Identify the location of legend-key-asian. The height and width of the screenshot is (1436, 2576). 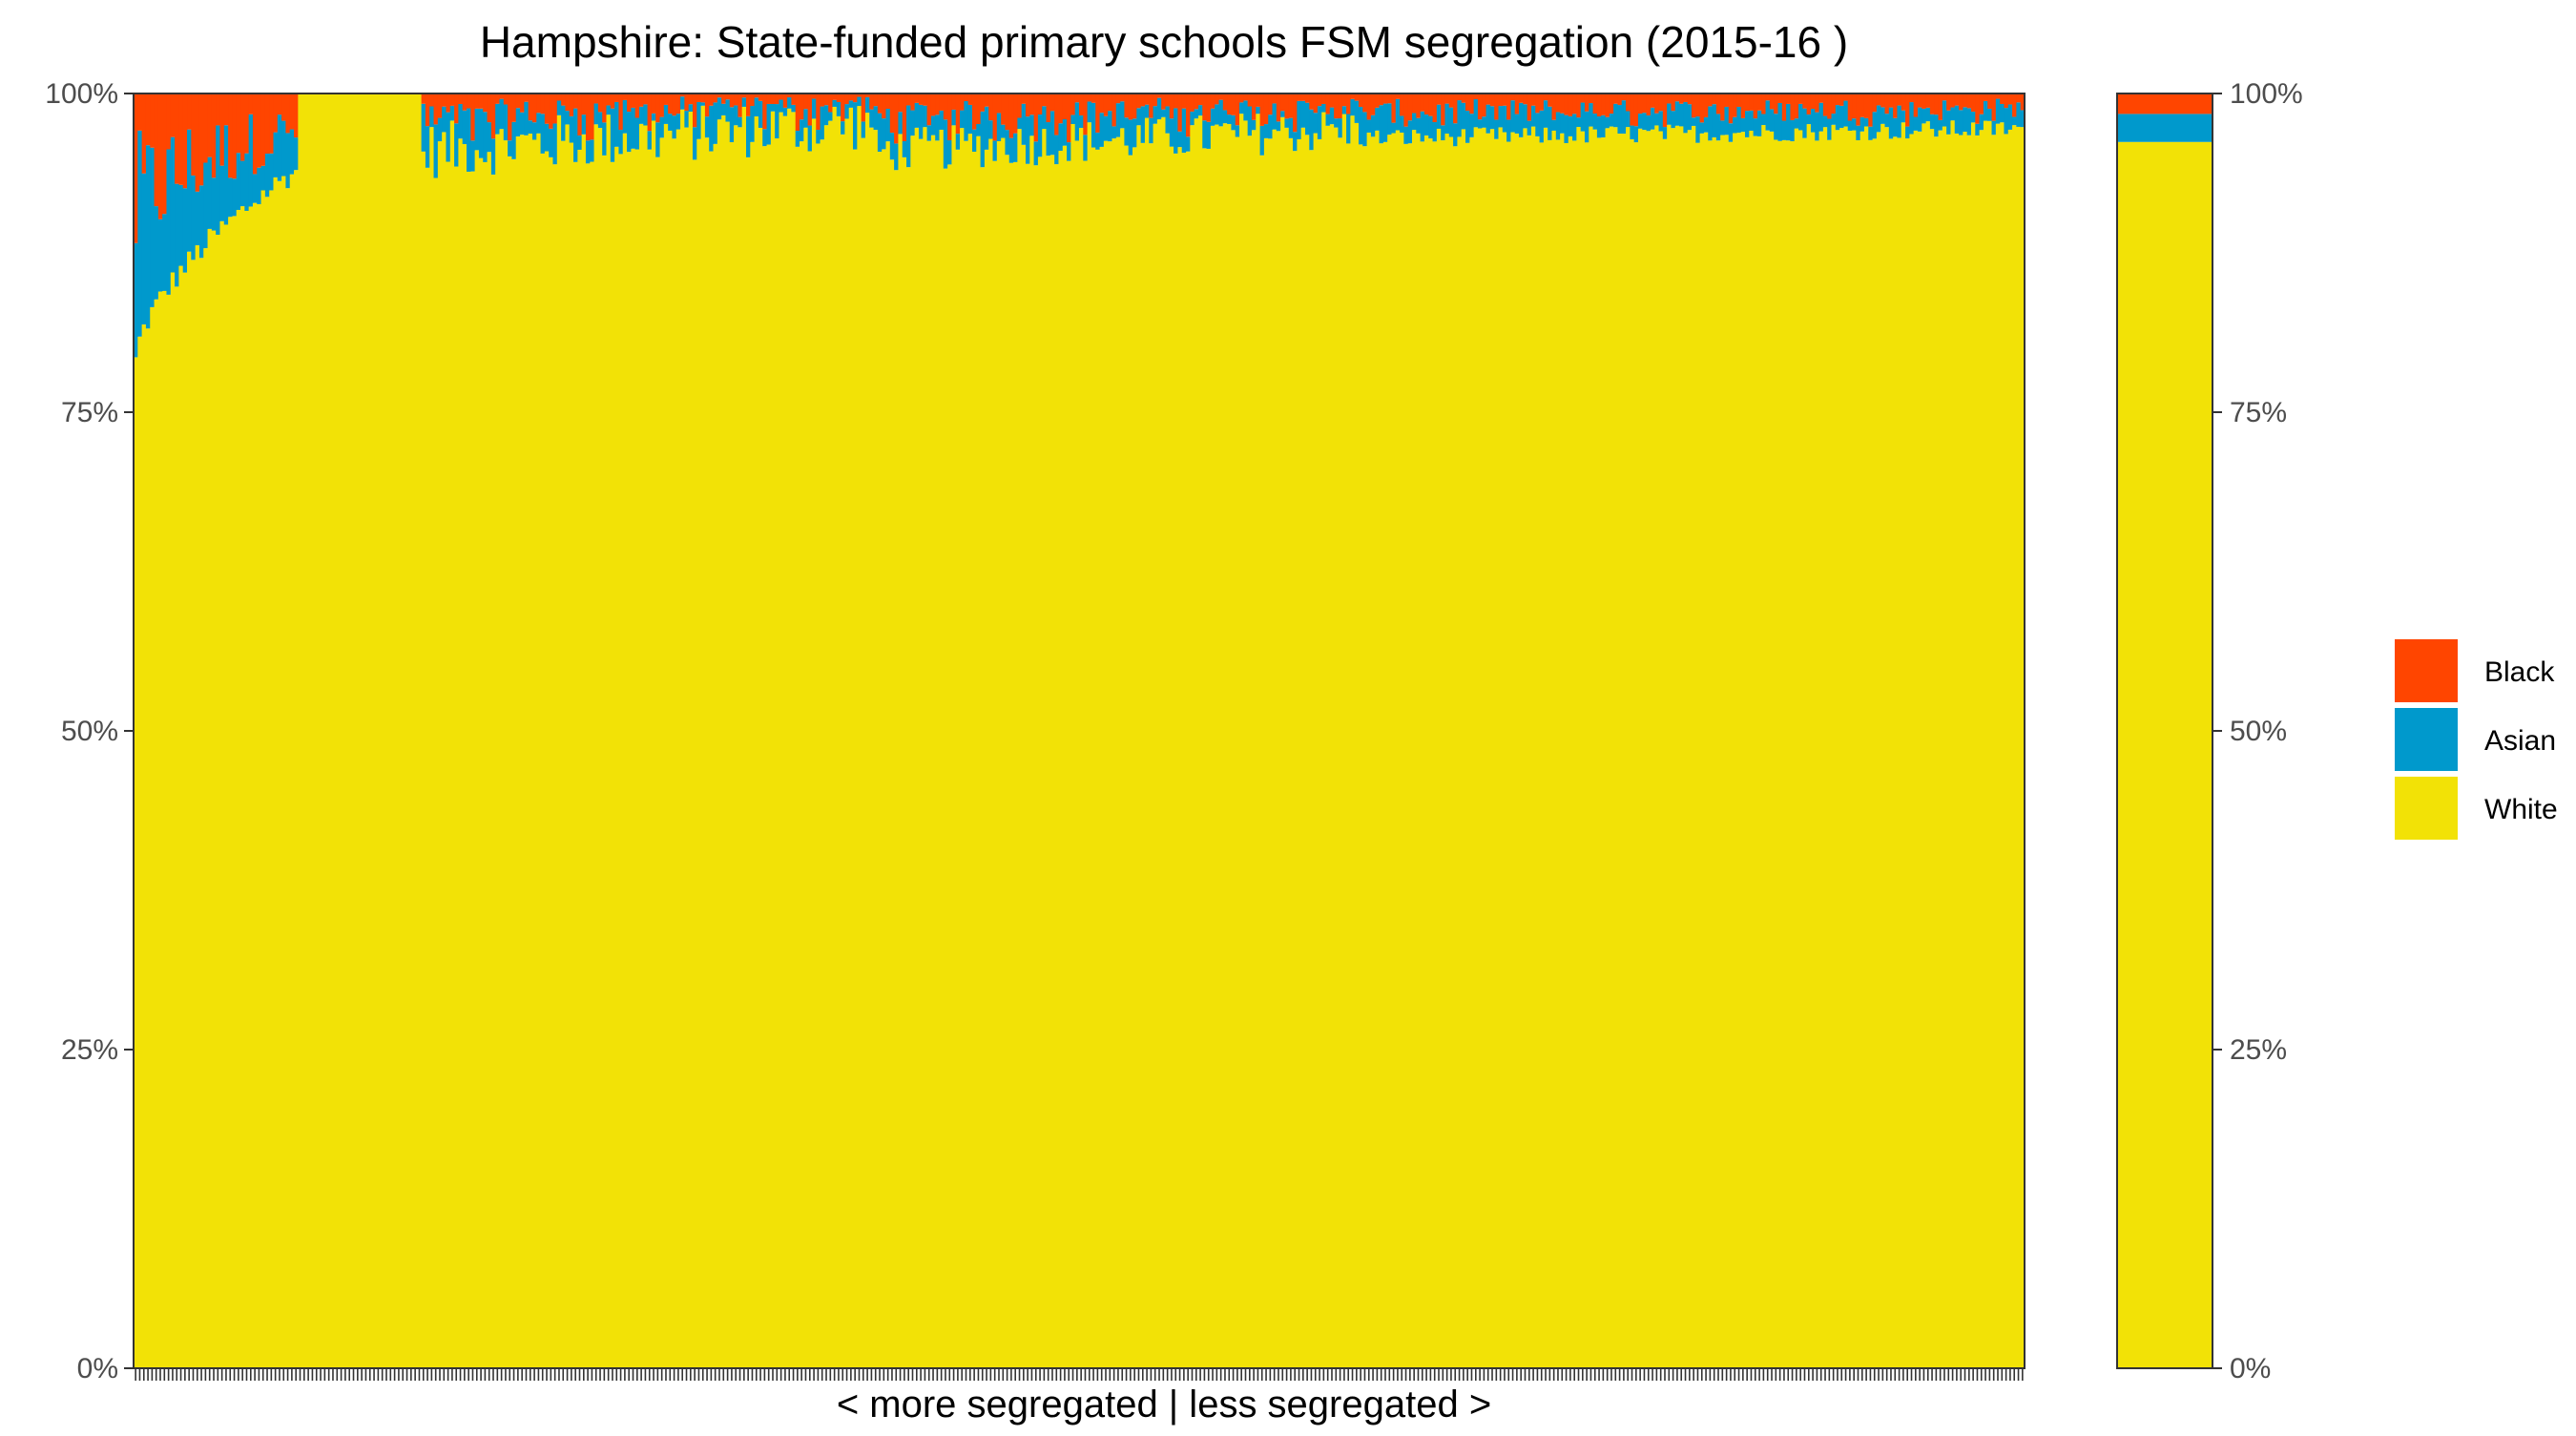
(2426, 739).